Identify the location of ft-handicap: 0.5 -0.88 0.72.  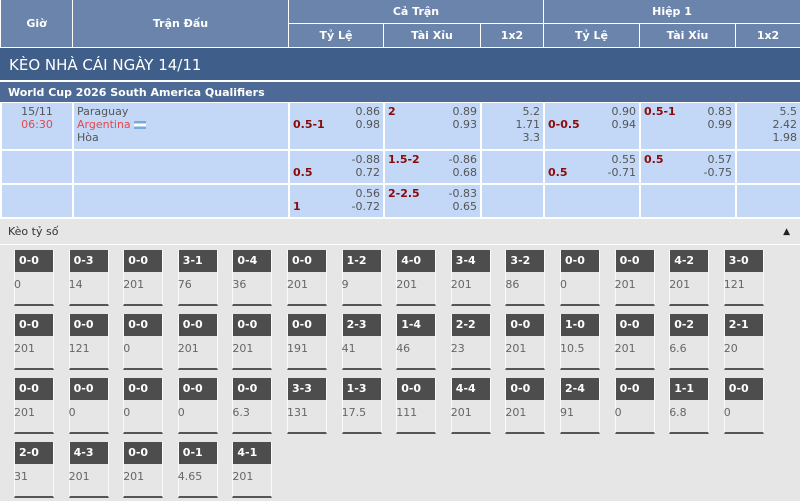
(336, 167).